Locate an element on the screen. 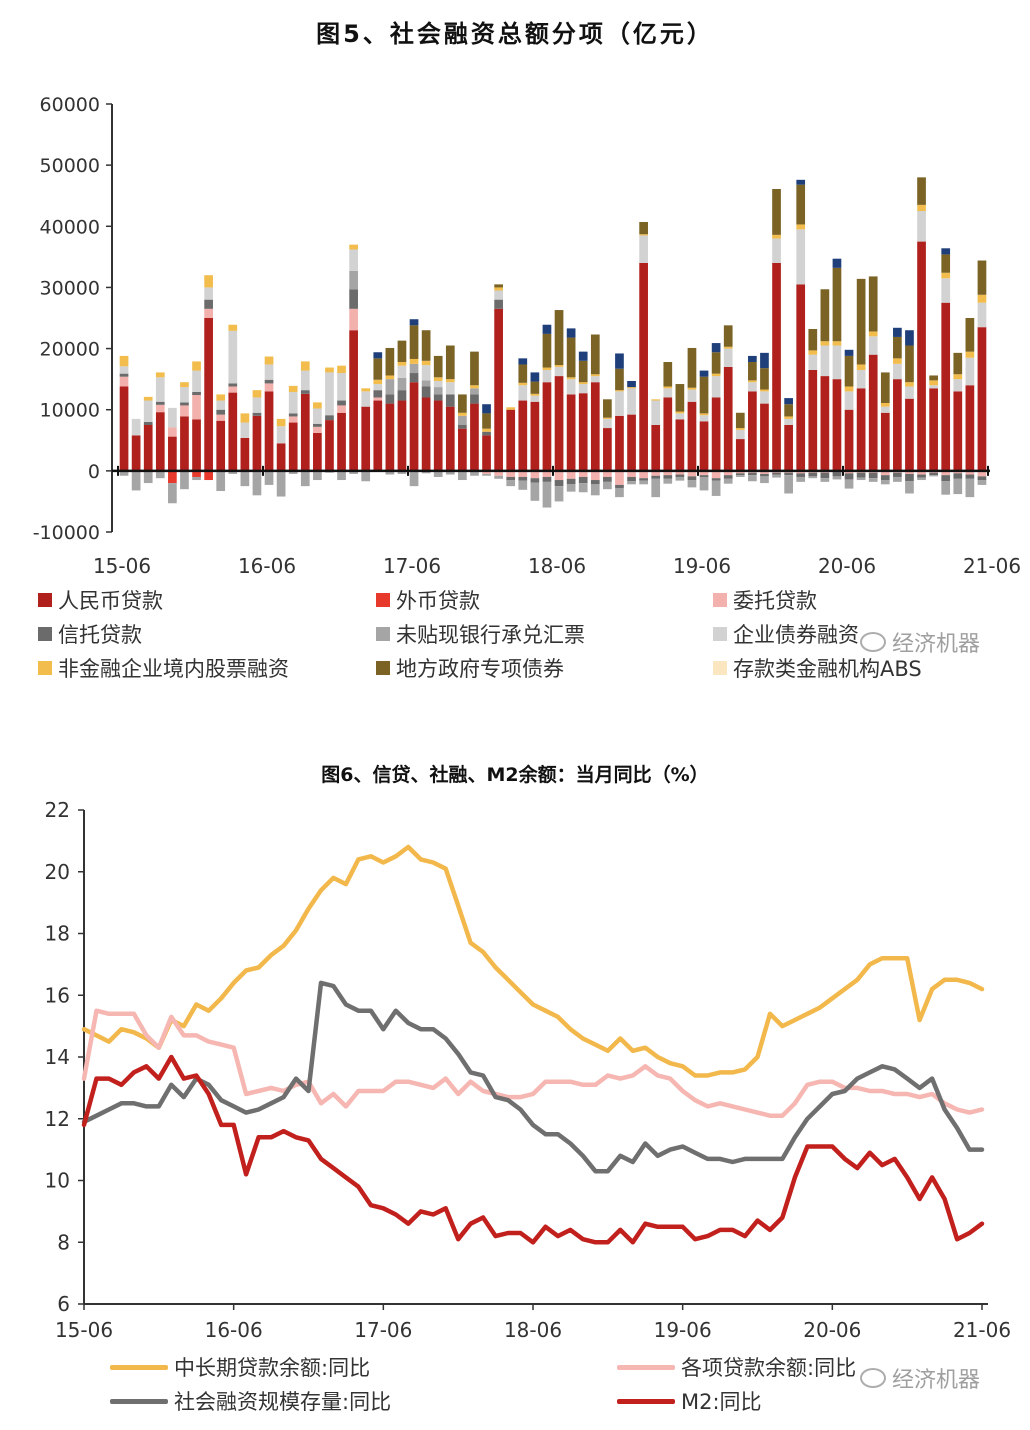  legend-label: 未贴现银行承兑汇票 is located at coordinates (490, 635).